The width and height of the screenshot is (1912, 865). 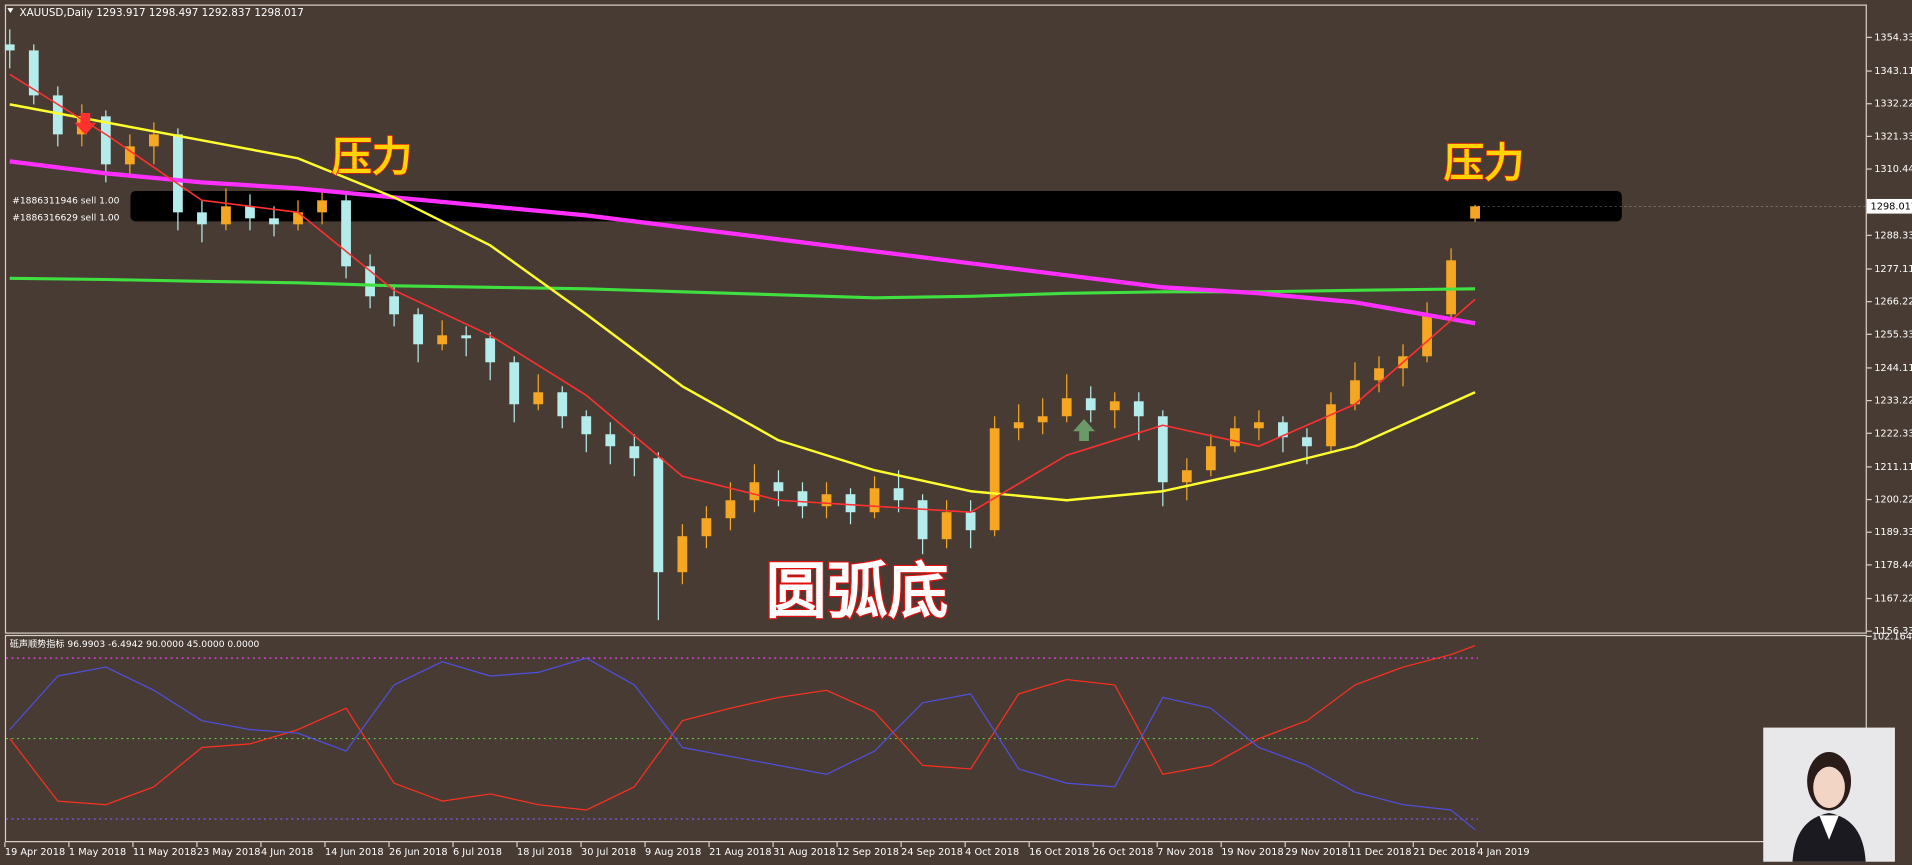 I want to click on x-tick-label: 26 Oct 2018, so click(x=1123, y=852).